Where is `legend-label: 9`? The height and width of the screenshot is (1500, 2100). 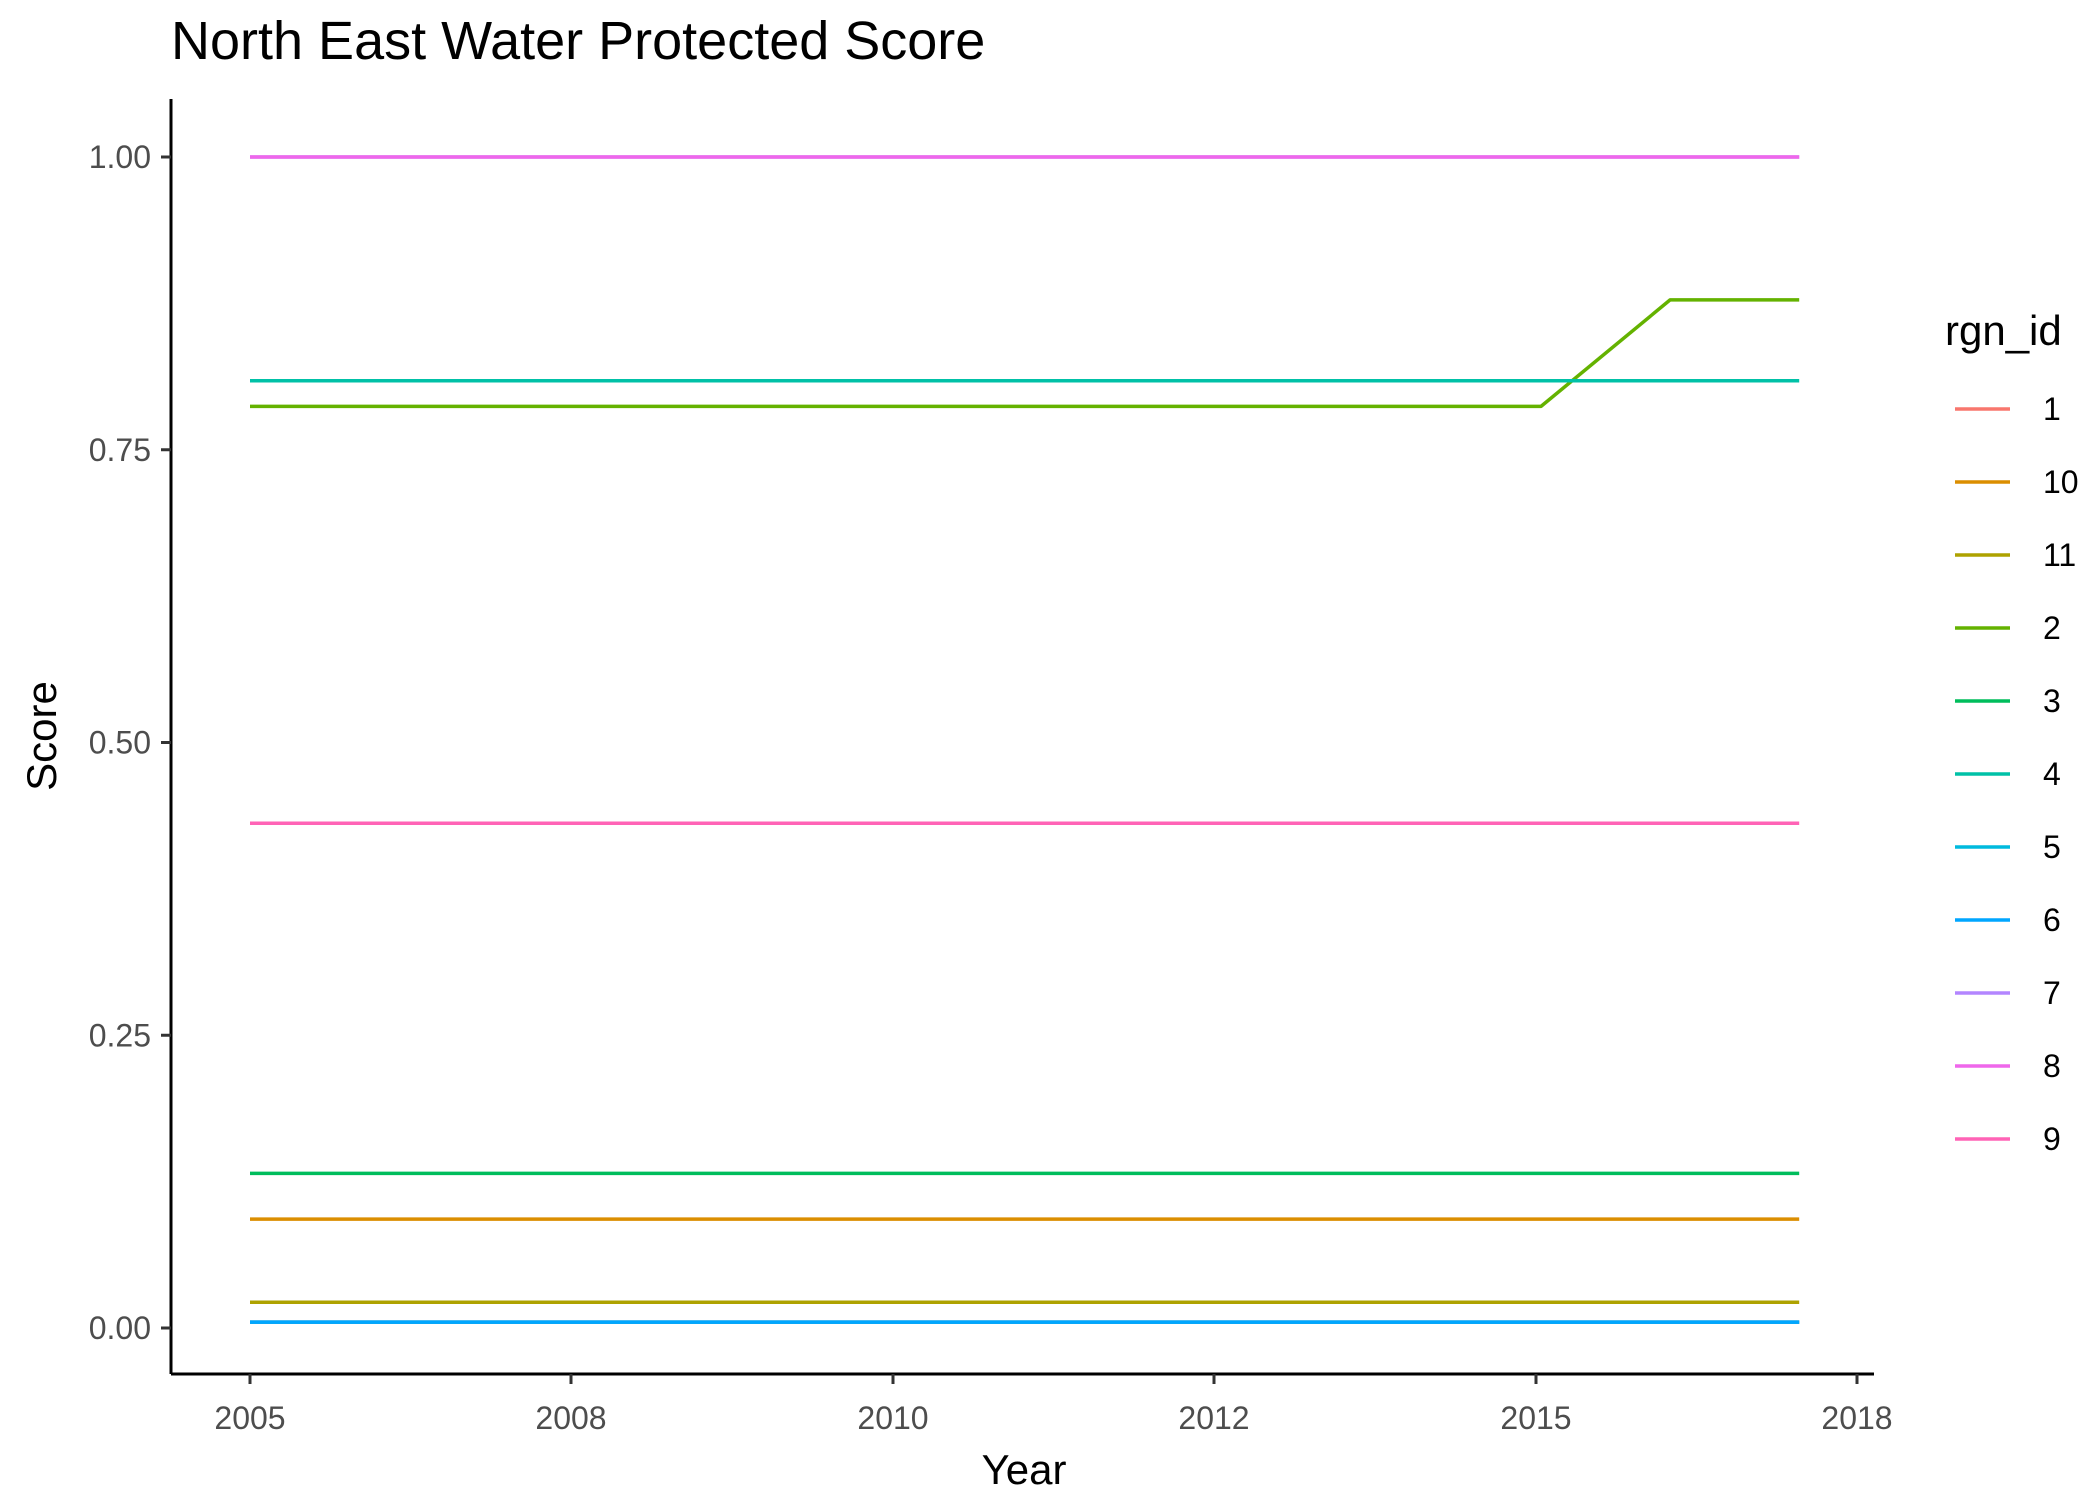
legend-label: 9 is located at coordinates (2052, 1139).